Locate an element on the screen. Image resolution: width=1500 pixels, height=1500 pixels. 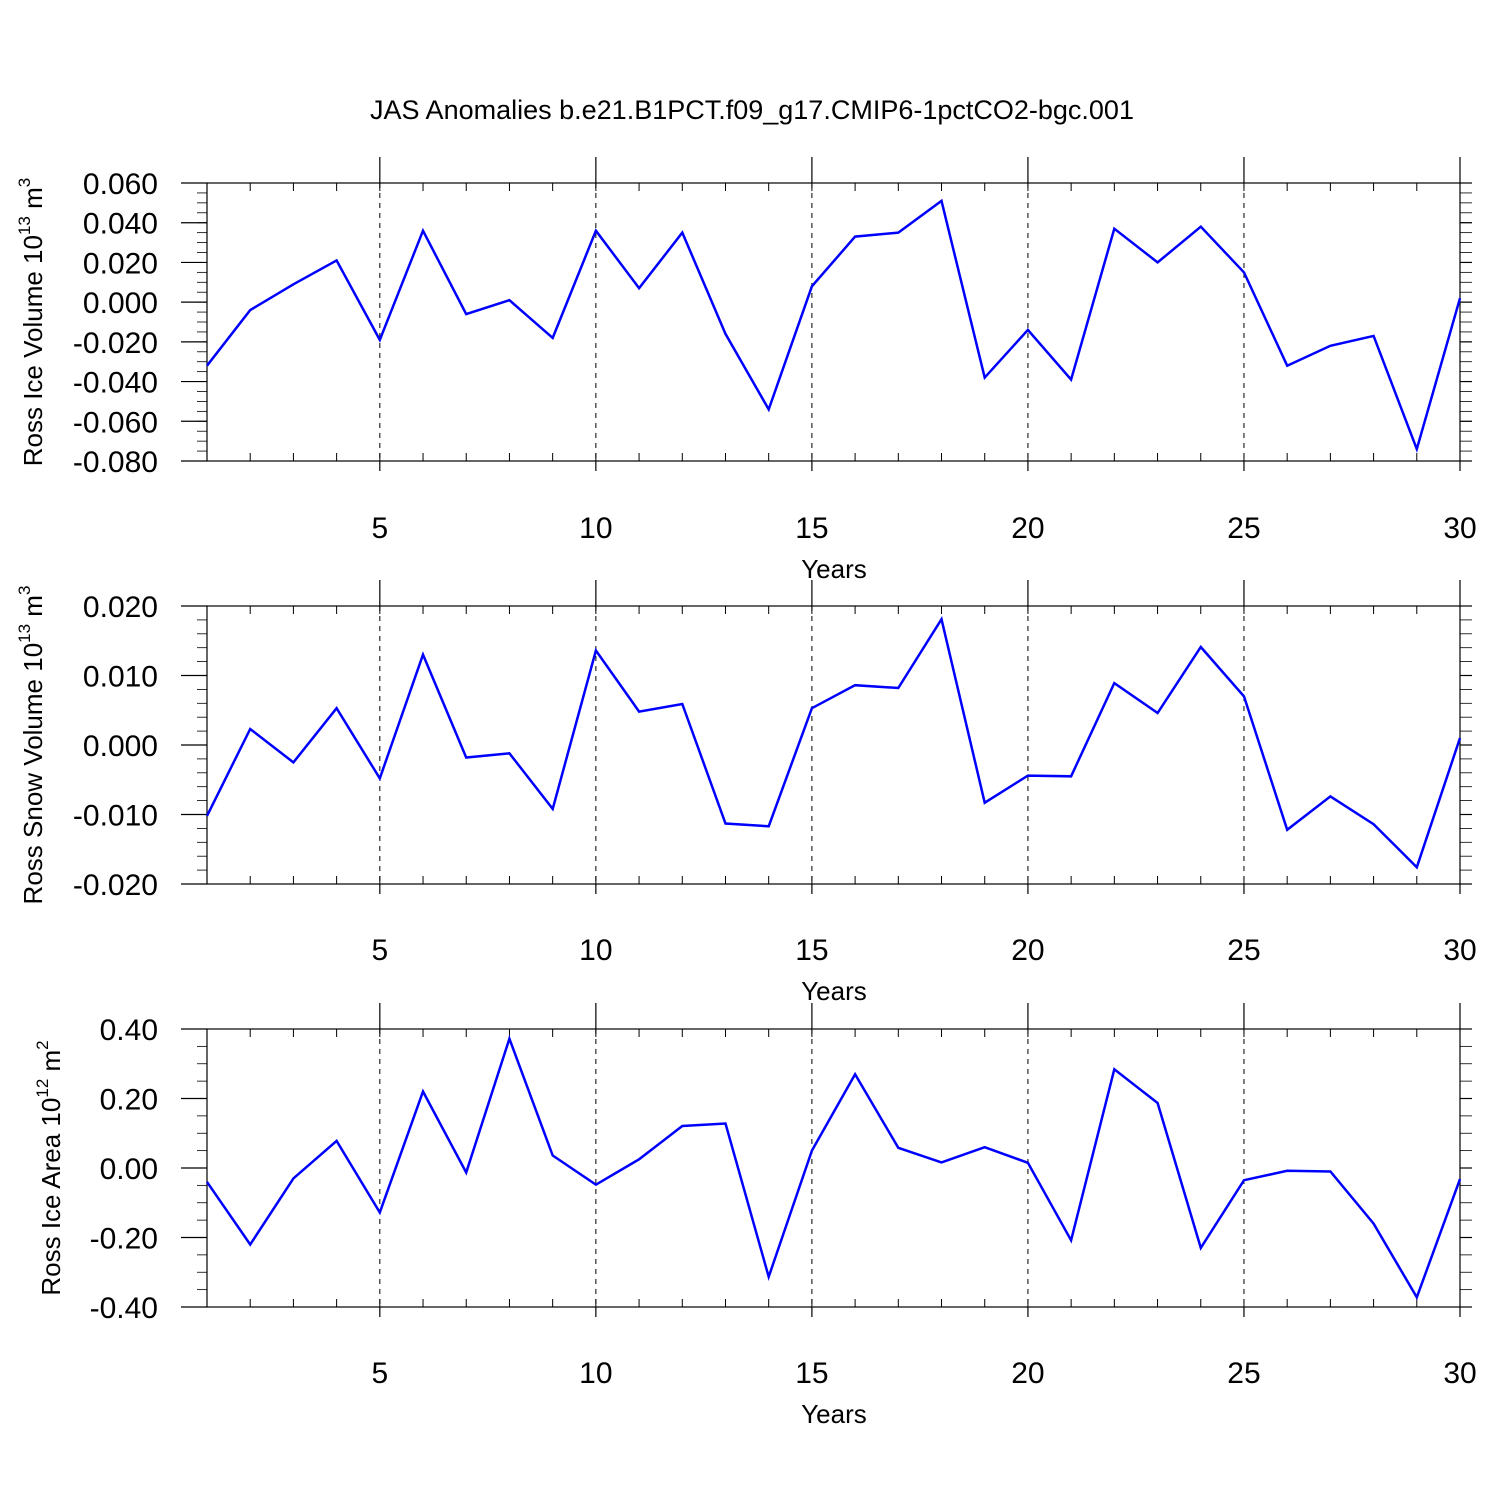
y-tick-label: -0.040 is located at coordinates (115, 383).